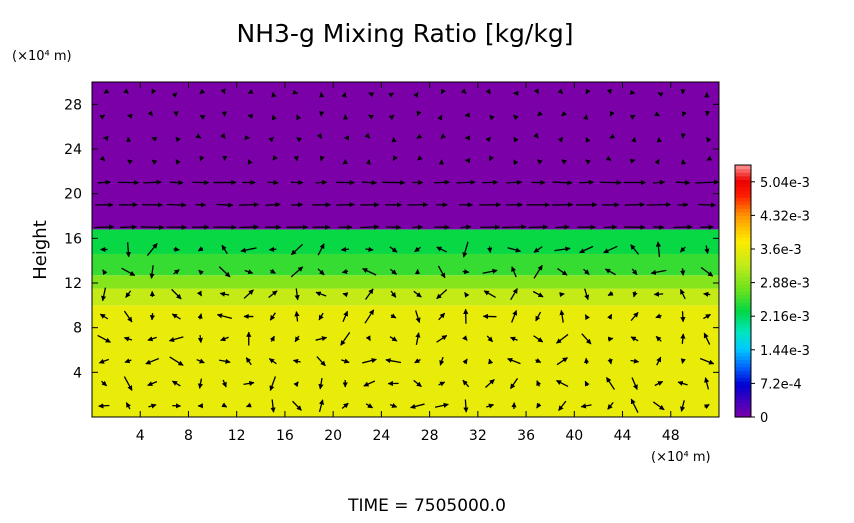 Image resolution: width=854 pixels, height=523 pixels. Describe the element at coordinates (781, 250) in the screenshot. I see `colorbar-tick-label-5: 3.6e-3` at that location.